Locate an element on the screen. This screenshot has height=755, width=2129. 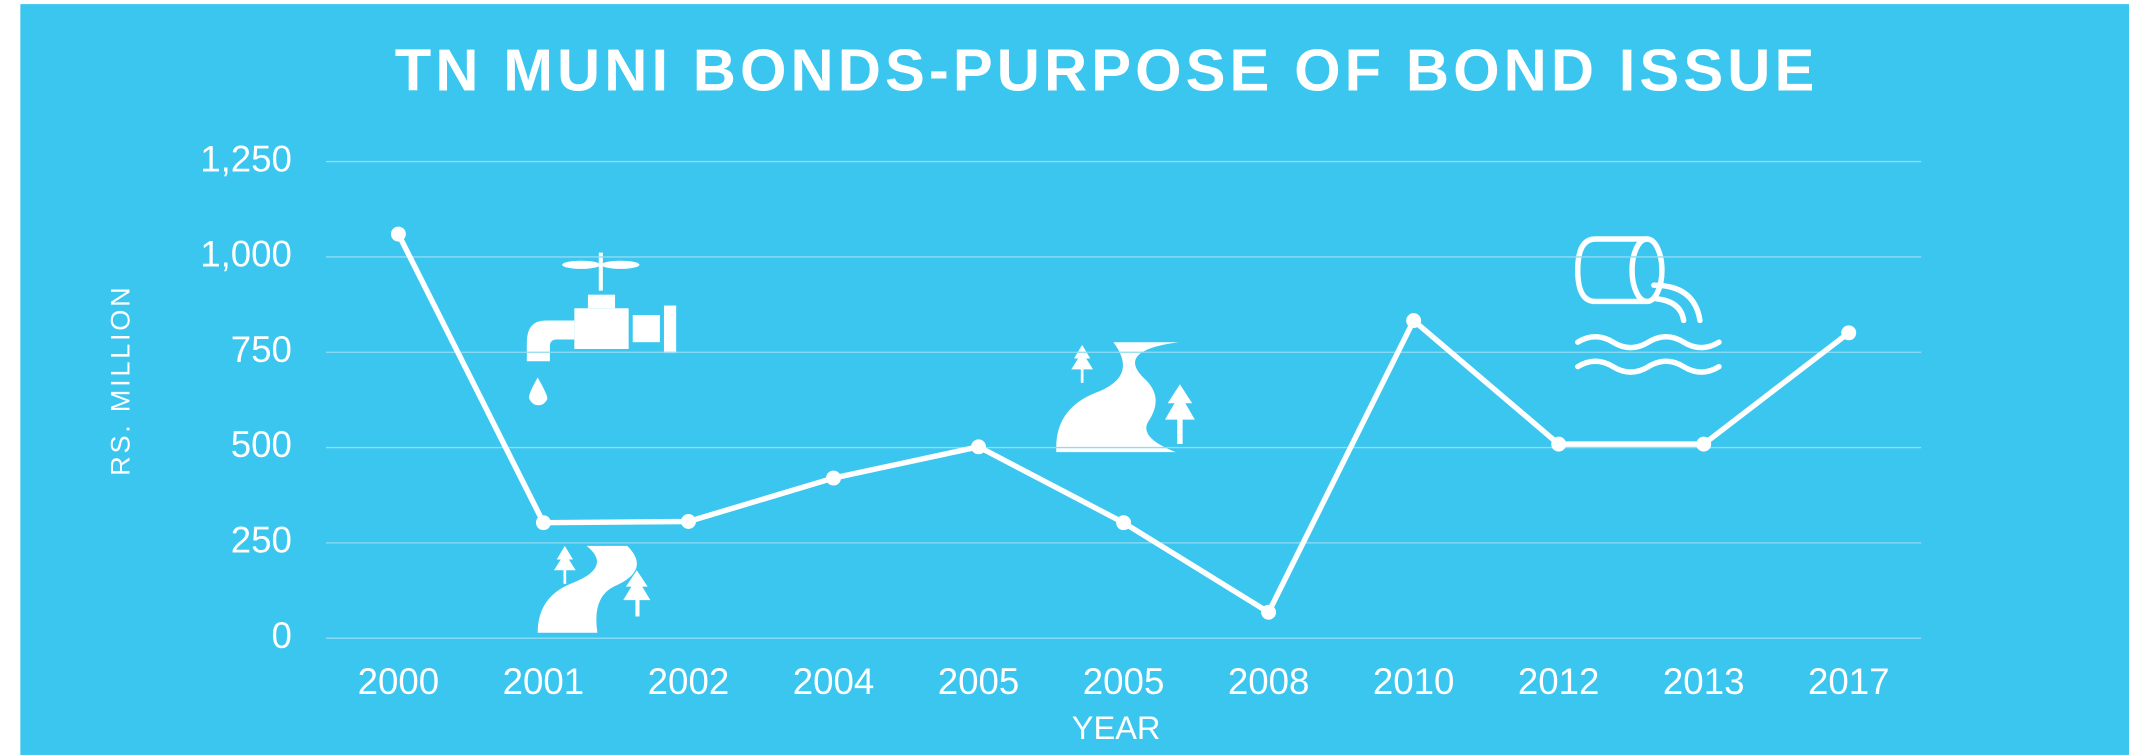
x-tick-label: 2001 is located at coordinates (544, 681).